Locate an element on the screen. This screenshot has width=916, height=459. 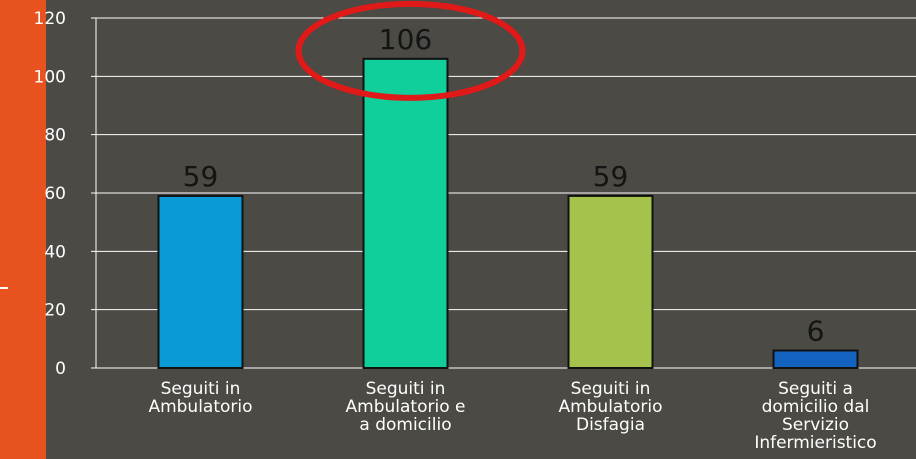
accent-sidebar is located at coordinates (23, 229).